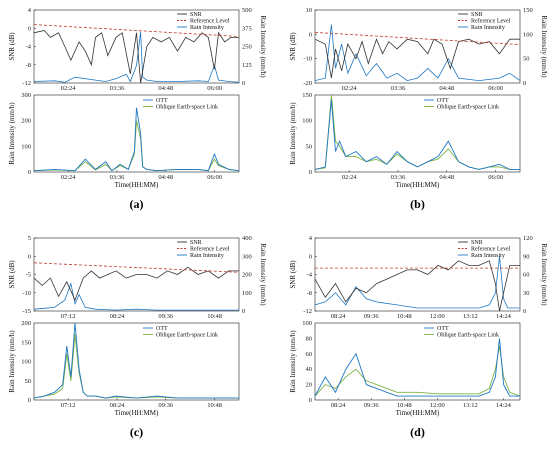  Describe the element at coordinates (526, 275) in the screenshot. I see `panel-d-top-right-tick: 60` at that location.